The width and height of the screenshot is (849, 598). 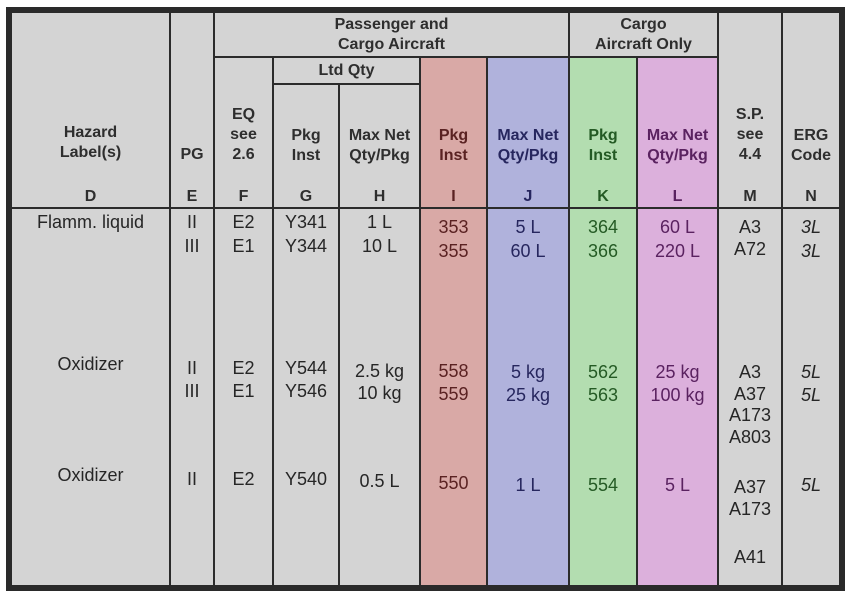 I want to click on ltd-pkg-inst: Y341, so click(x=306, y=222).